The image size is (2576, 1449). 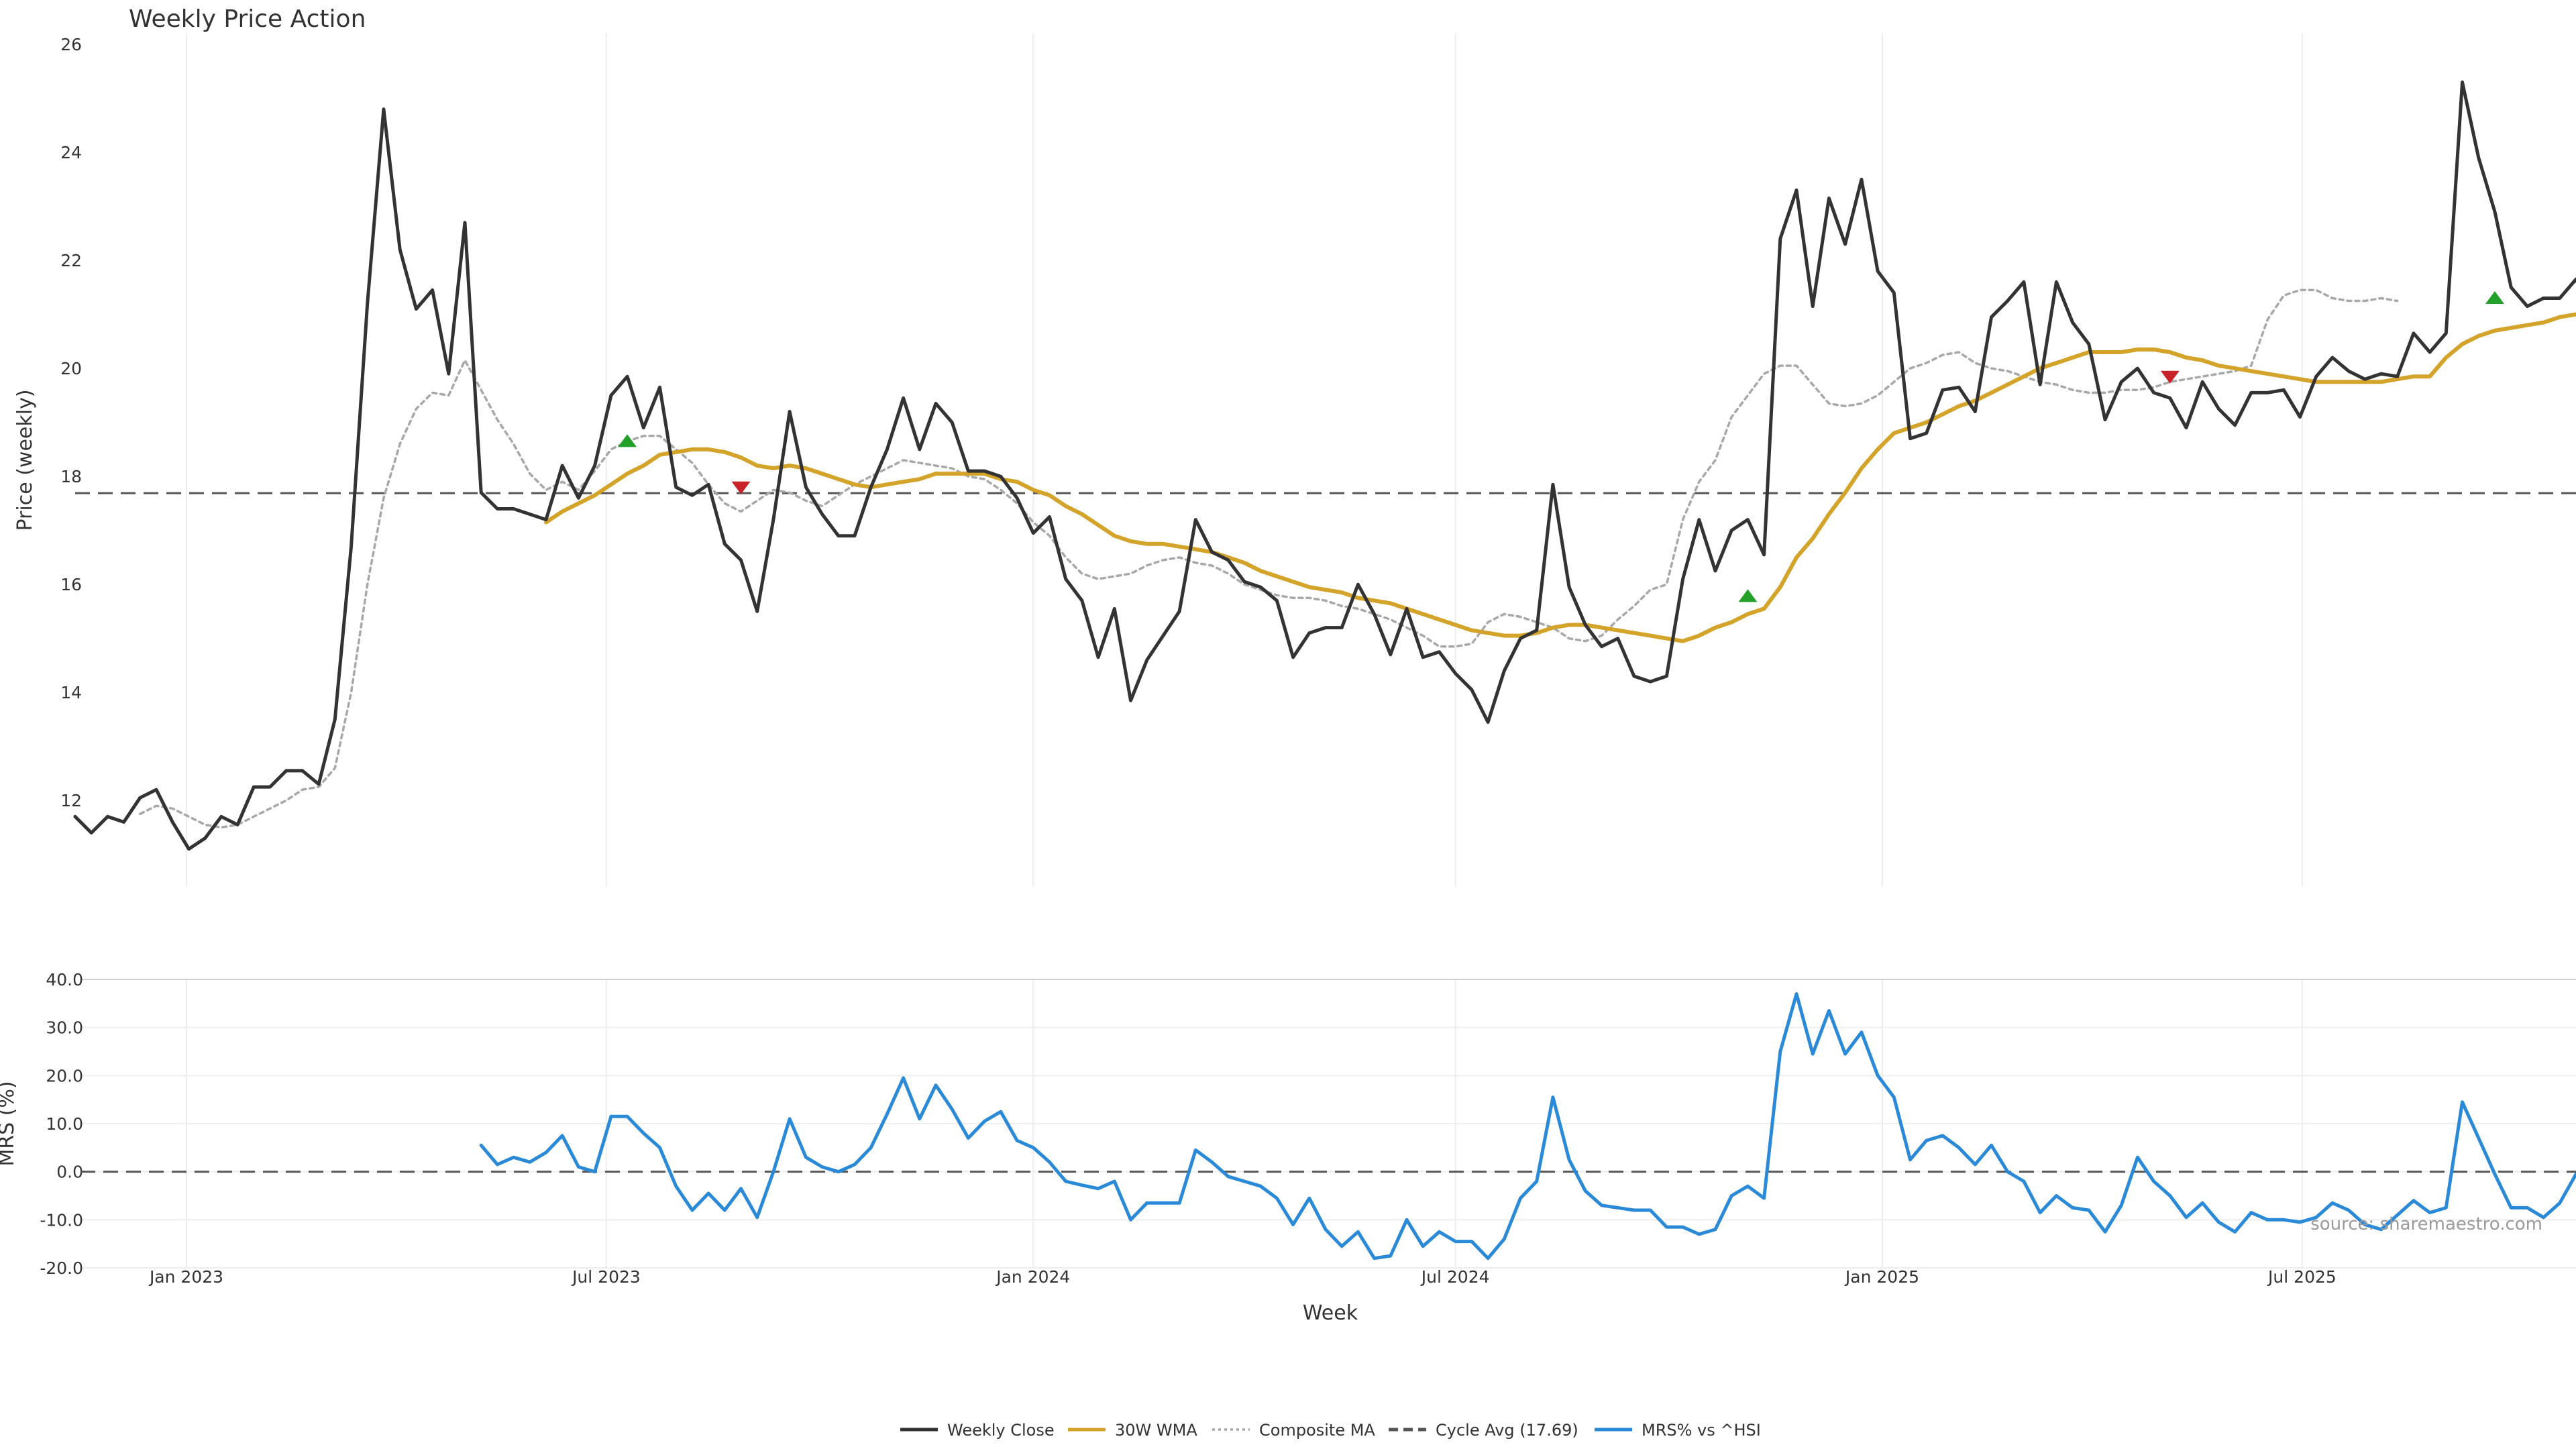 I want to click on legend-item: Cycle Avg (17.69), so click(x=1483, y=1430).